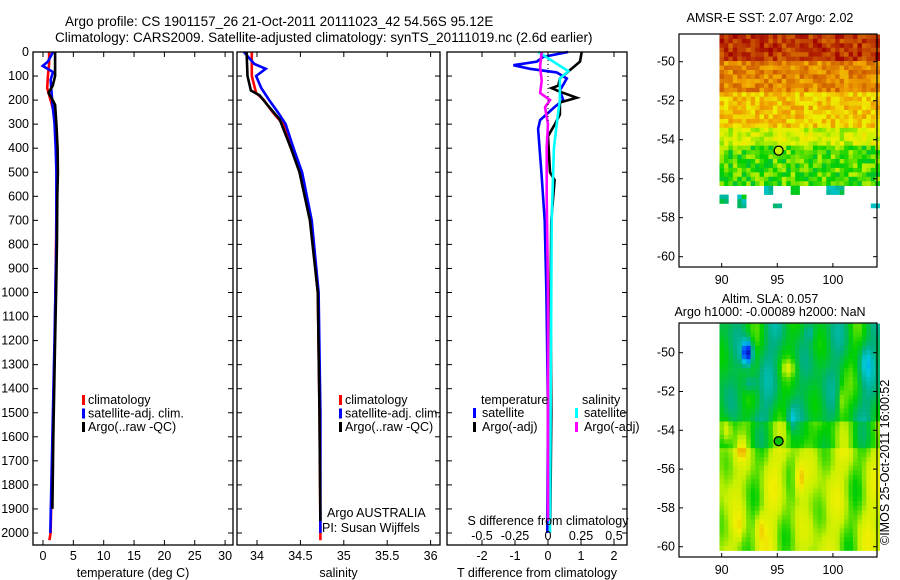 Image resolution: width=900 pixels, height=580 pixels. What do you see at coordinates (431, 556) in the screenshot?
I see `x-tick-label: 36` at bounding box center [431, 556].